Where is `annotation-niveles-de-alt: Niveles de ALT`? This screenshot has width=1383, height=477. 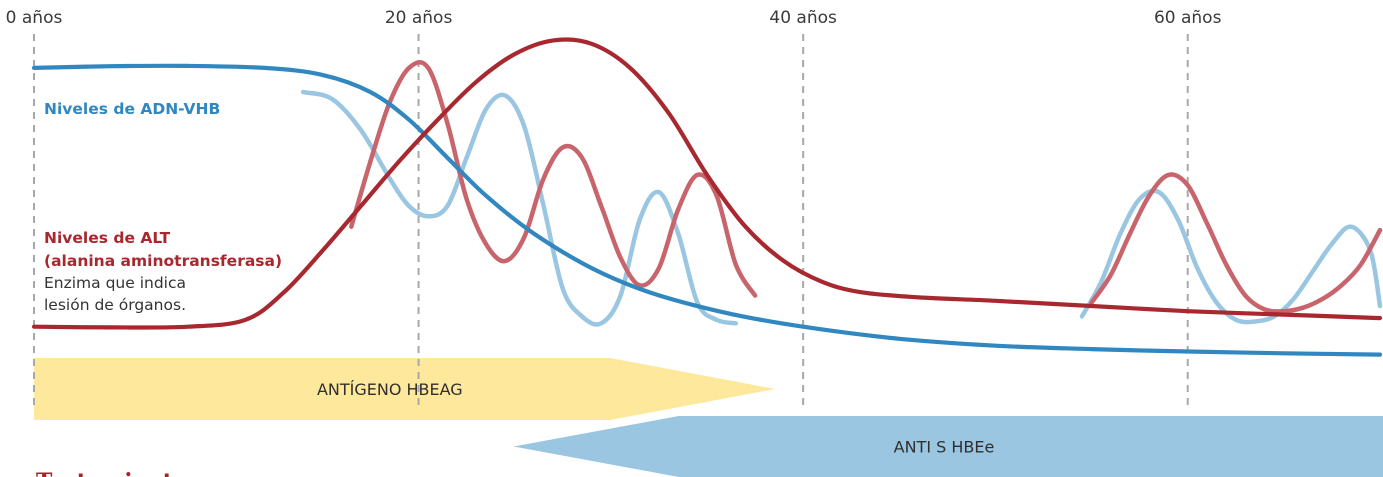
annotation-niveles-de-alt: Niveles de ALT is located at coordinates (107, 238).